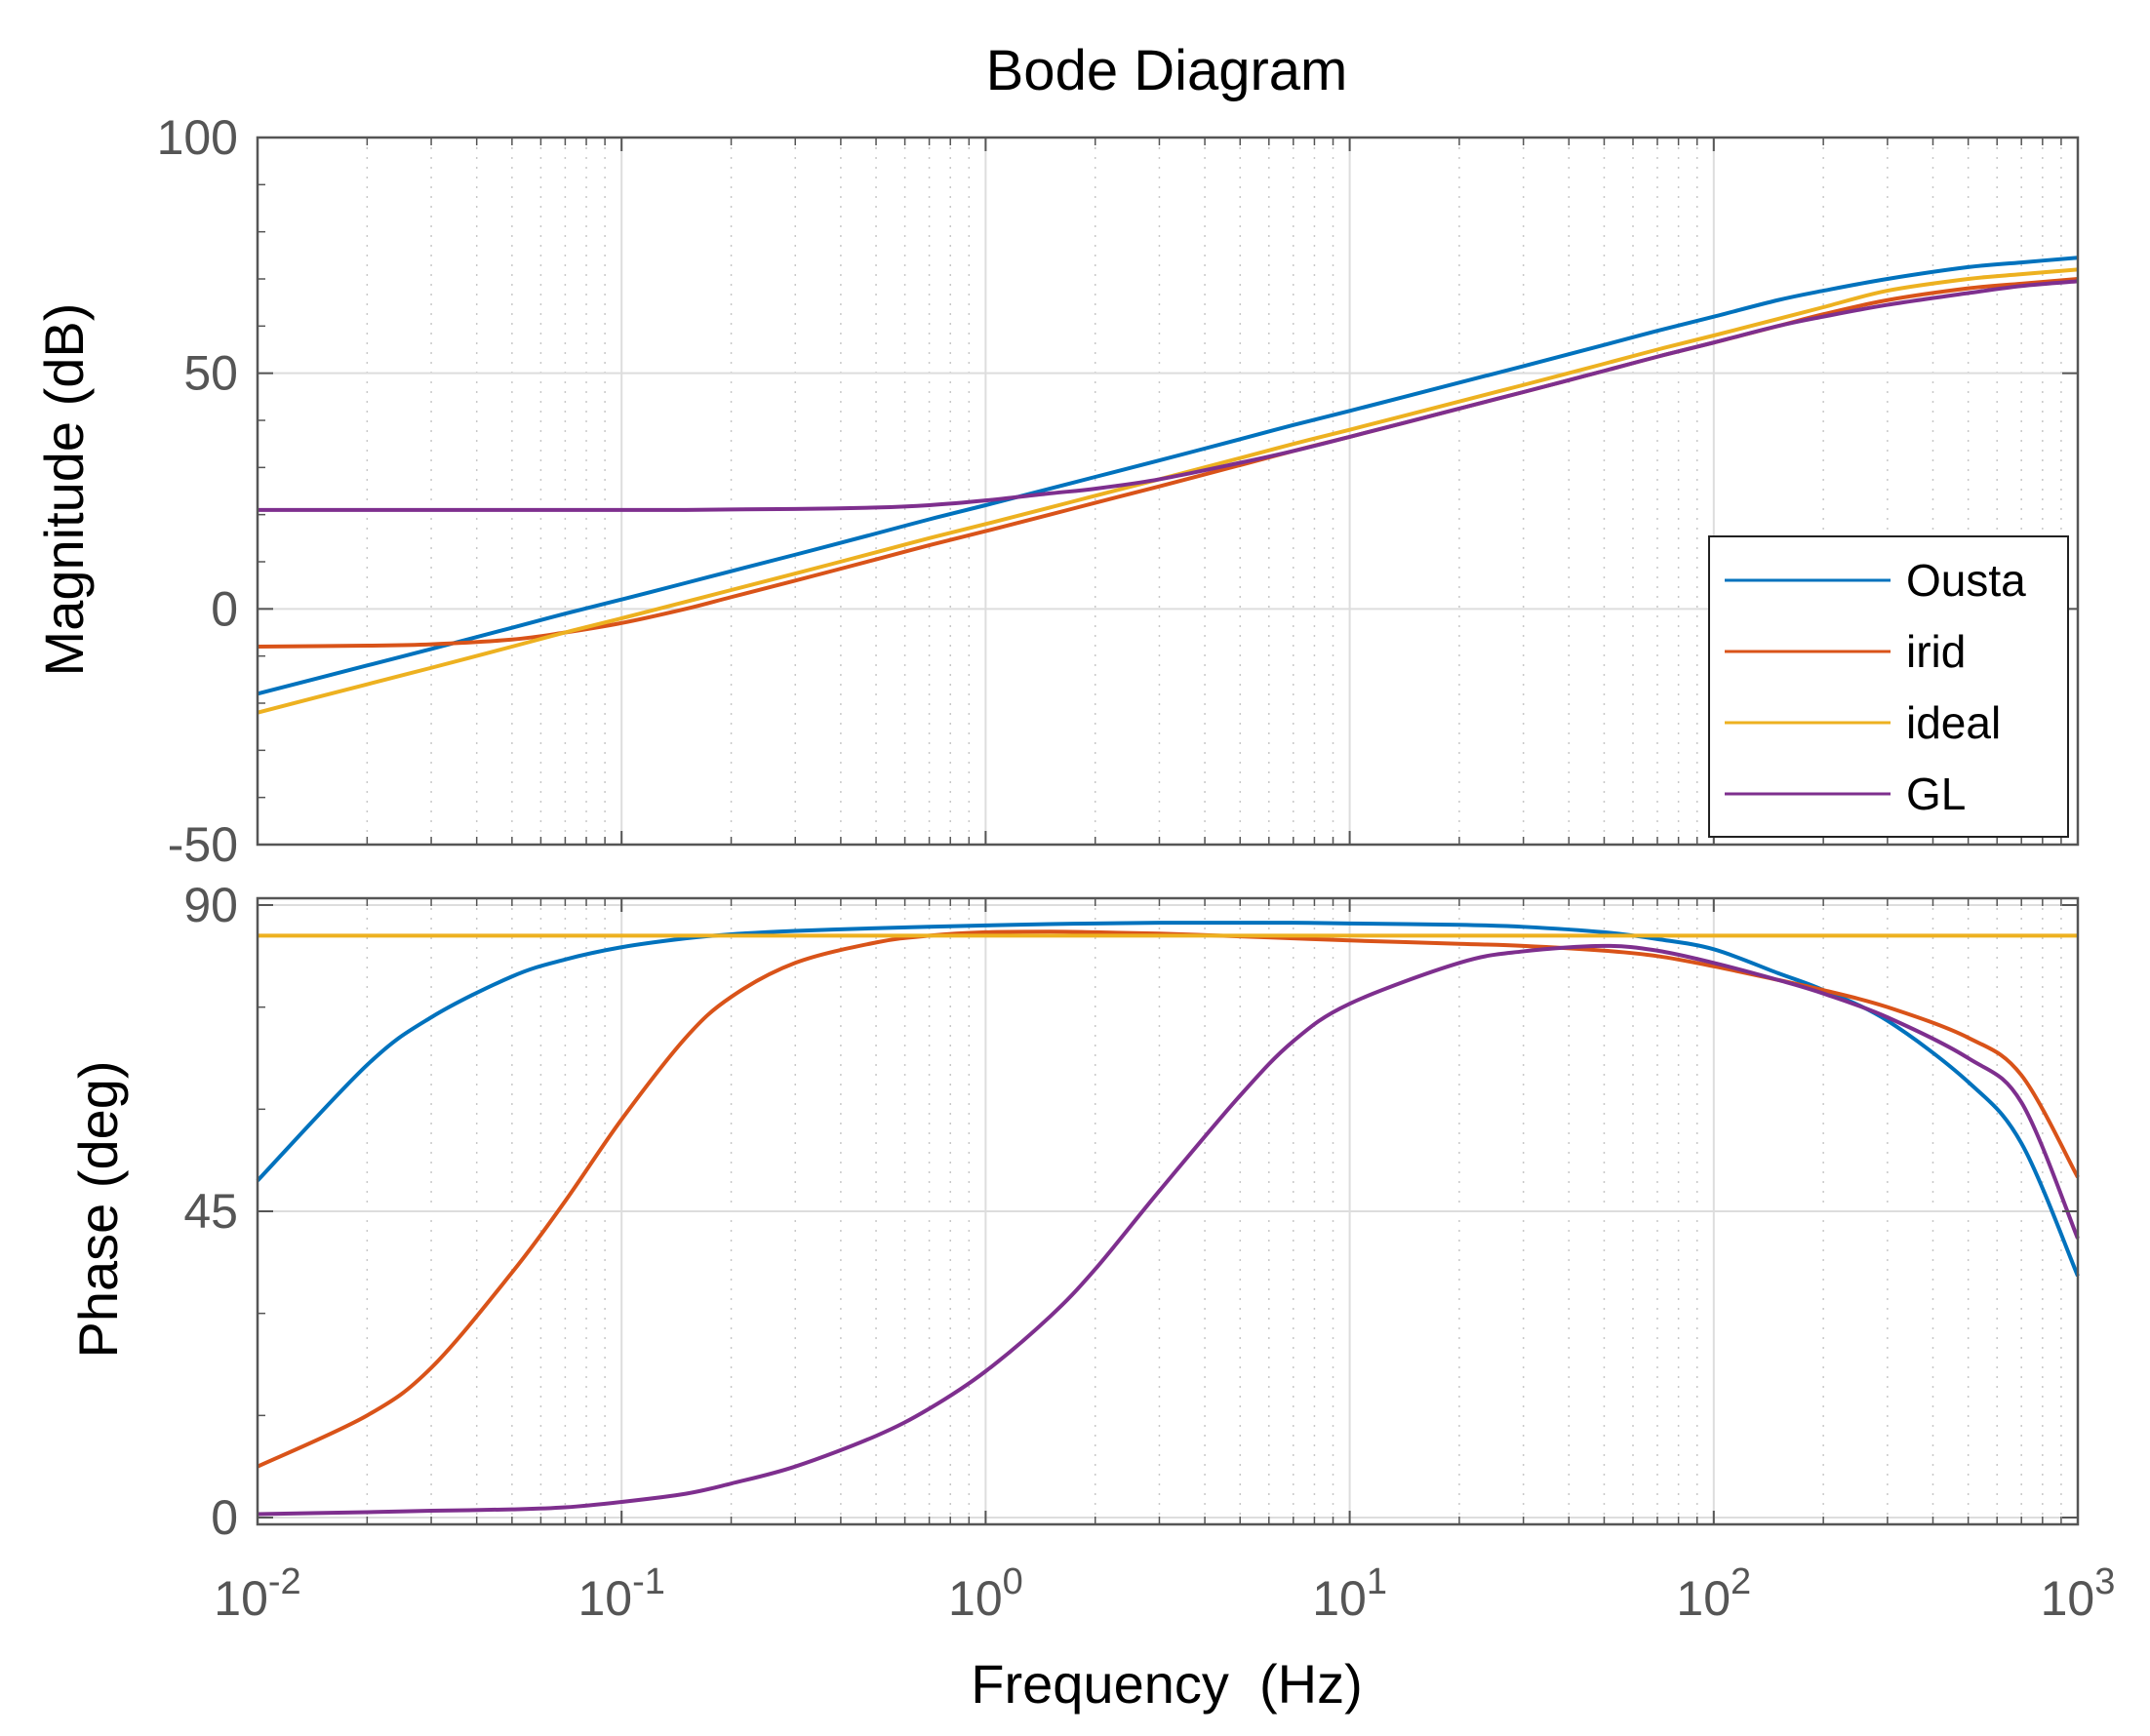 This screenshot has height=1736, width=2150. I want to click on magnitude-y-tick-label: 50, so click(210, 373).